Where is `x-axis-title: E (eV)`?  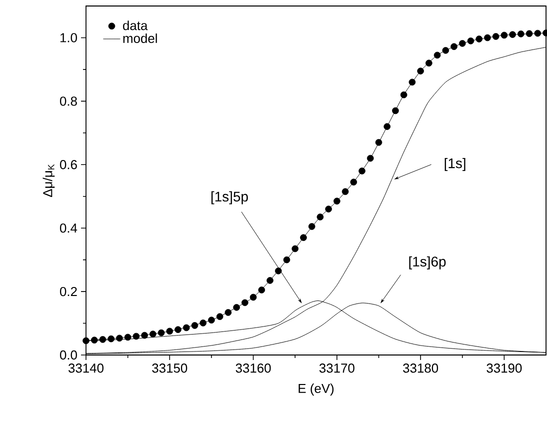
x-axis-title: E (eV) is located at coordinates (316, 390).